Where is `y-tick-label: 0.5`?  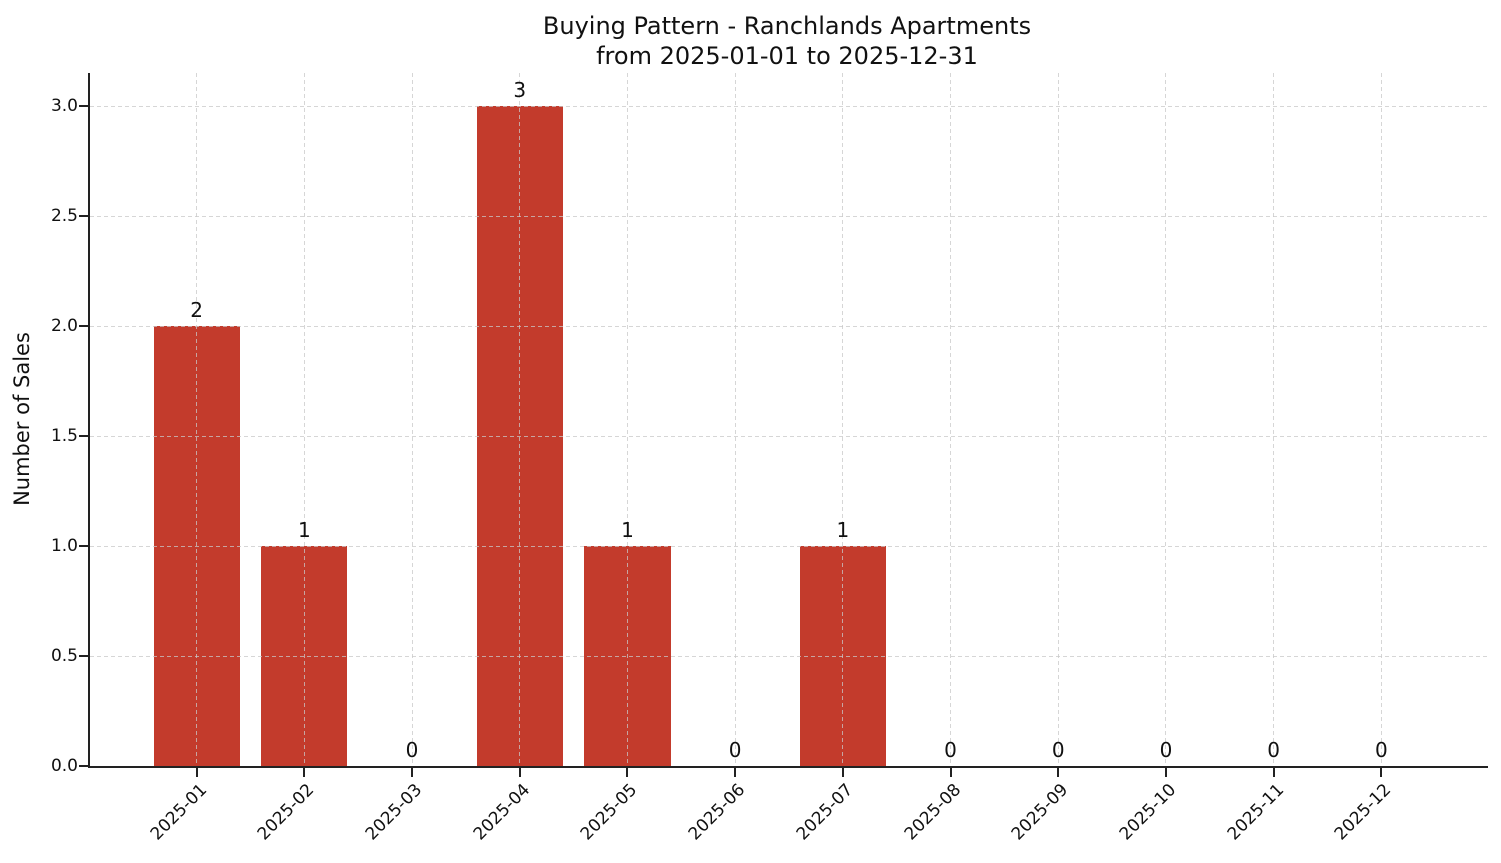
y-tick-label: 0.5 is located at coordinates (64, 656).